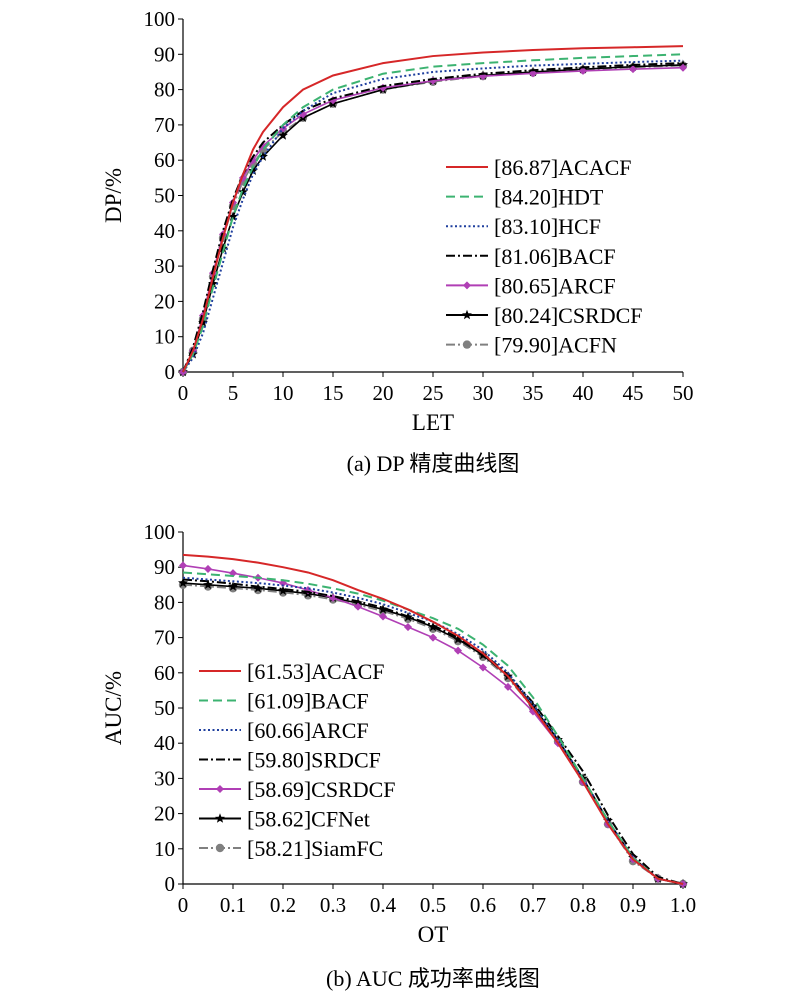 This screenshot has width=800, height=993. Describe the element at coordinates (315, 848) in the screenshot. I see `legend-entry: [58.21]SiamFC` at that location.